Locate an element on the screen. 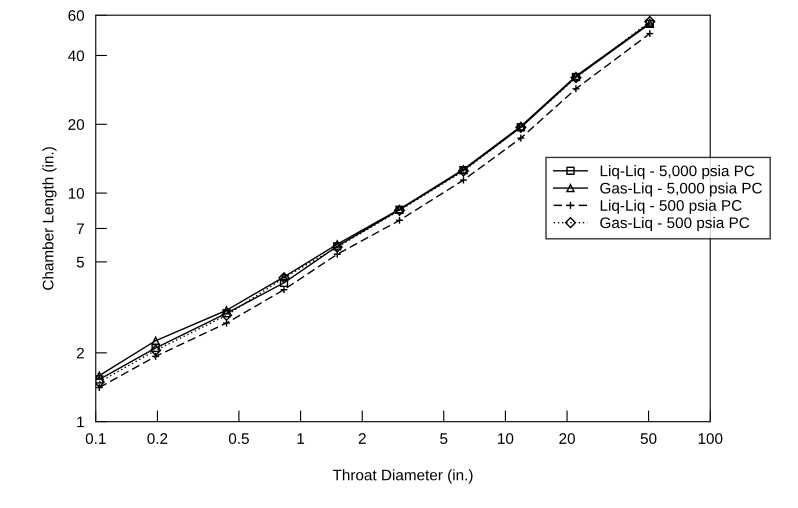 Image resolution: width=798 pixels, height=508 pixels. y-tick-label: 5 is located at coordinates (80, 262).